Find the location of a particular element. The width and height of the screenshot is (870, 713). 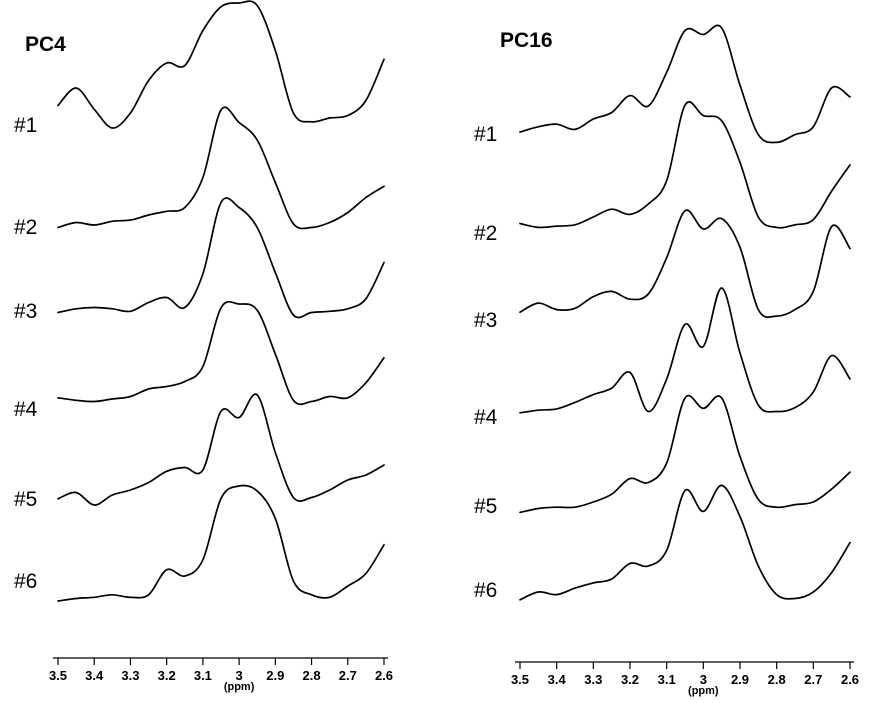

panel-title: PC4 is located at coordinates (45, 44).